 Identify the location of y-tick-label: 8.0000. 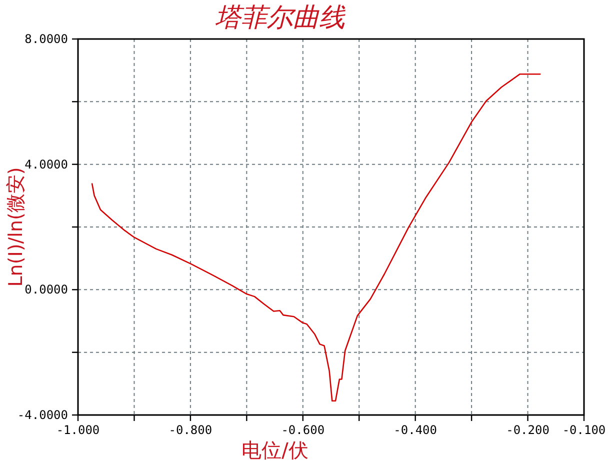
(46, 39).